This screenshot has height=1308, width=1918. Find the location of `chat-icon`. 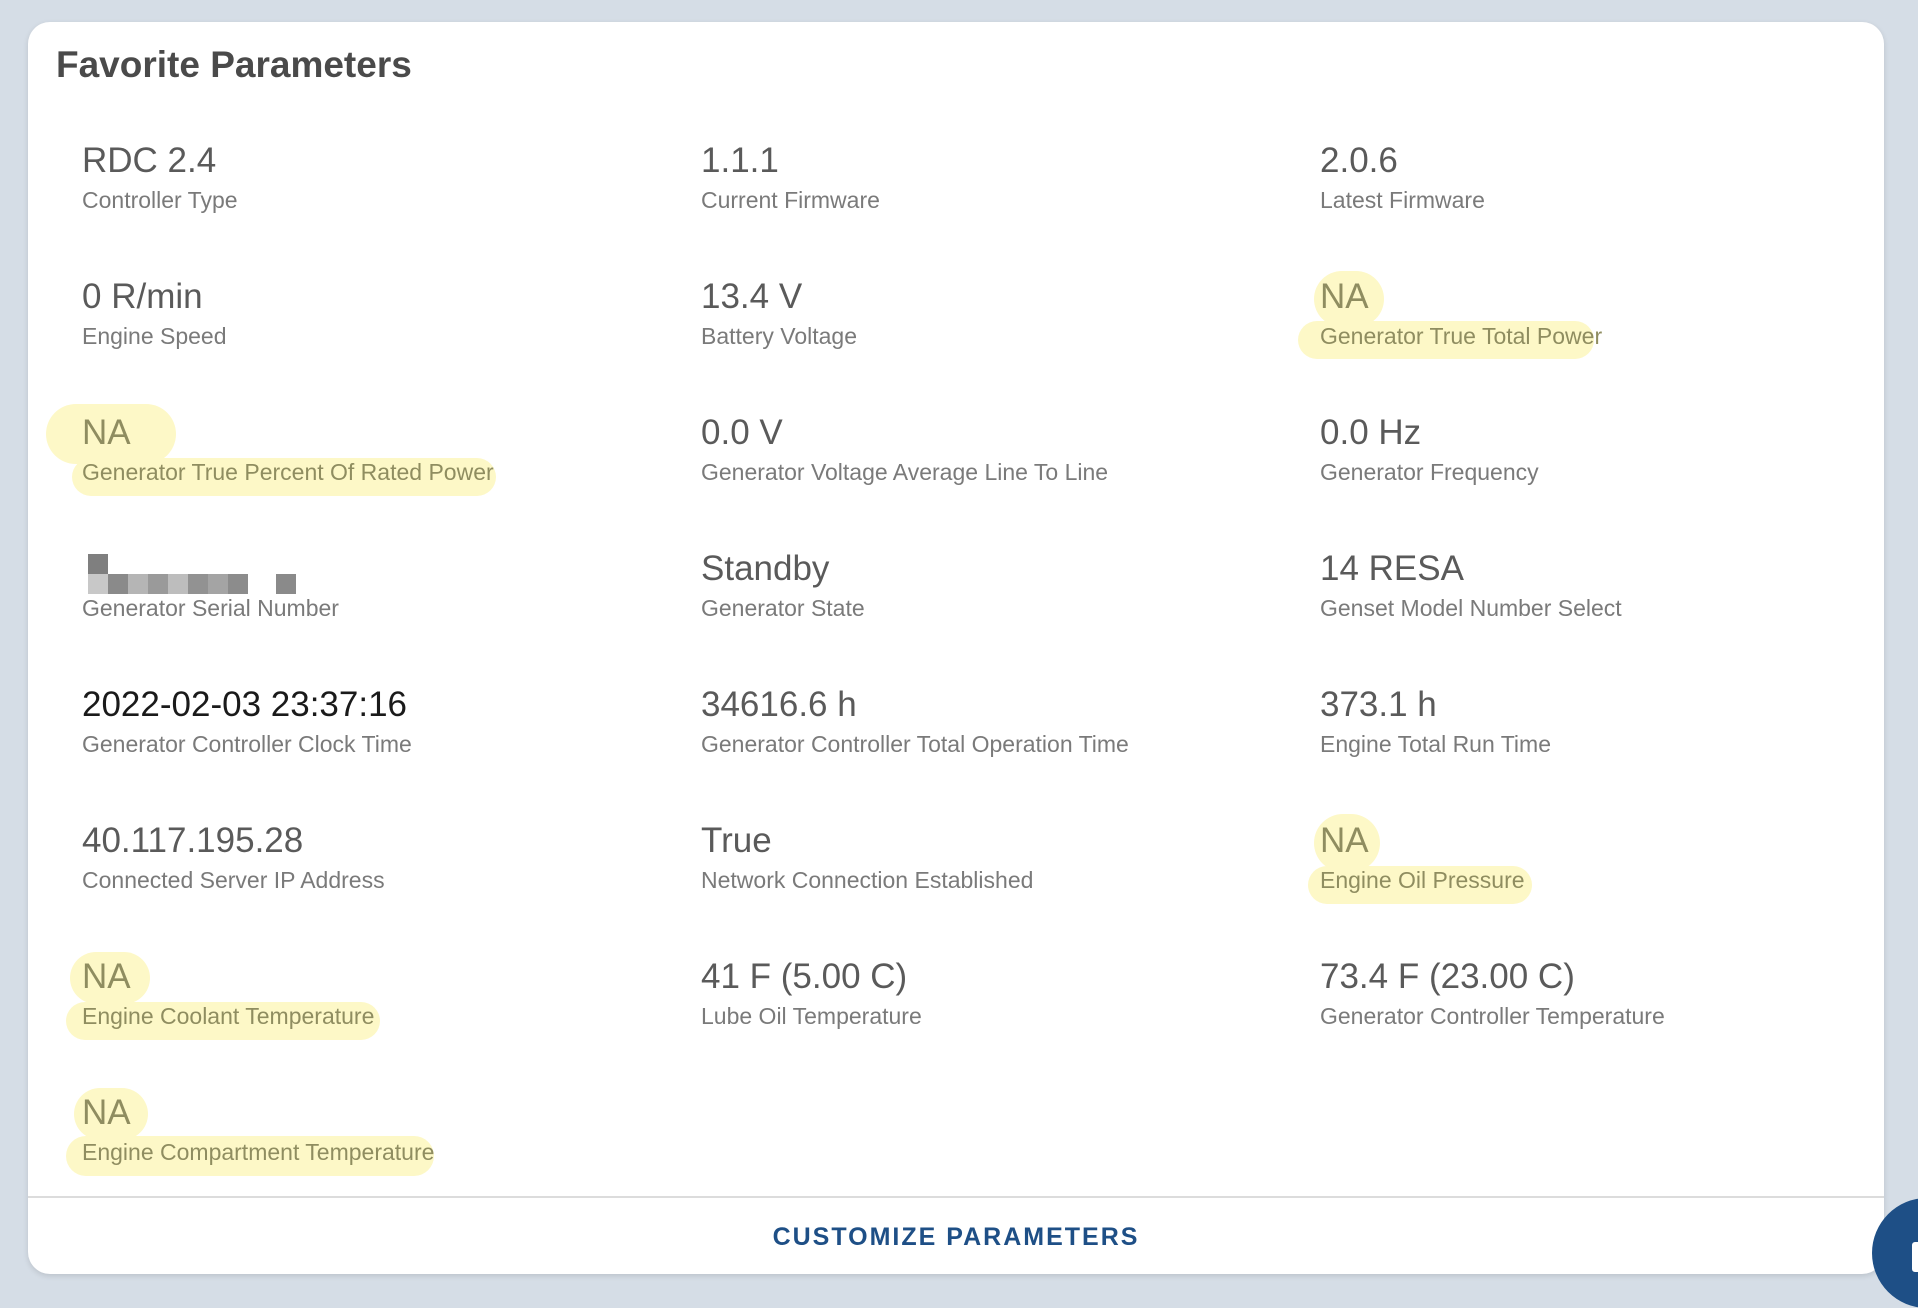

chat-icon is located at coordinates (1915, 1257).